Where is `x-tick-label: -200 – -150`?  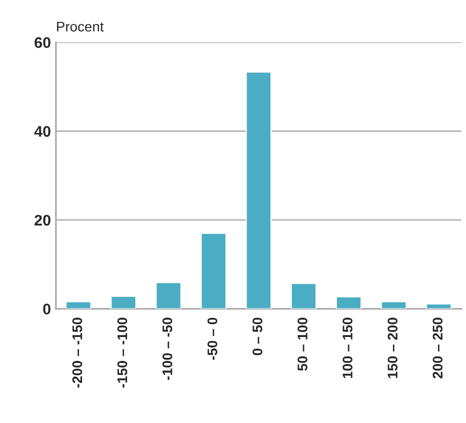 x-tick-label: -200 – -150 is located at coordinates (77, 353).